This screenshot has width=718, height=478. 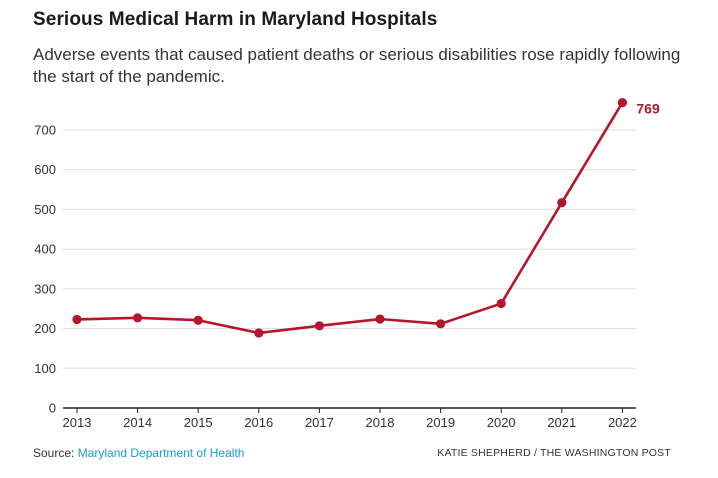 What do you see at coordinates (622, 102) in the screenshot?
I see `data-point-2022` at bounding box center [622, 102].